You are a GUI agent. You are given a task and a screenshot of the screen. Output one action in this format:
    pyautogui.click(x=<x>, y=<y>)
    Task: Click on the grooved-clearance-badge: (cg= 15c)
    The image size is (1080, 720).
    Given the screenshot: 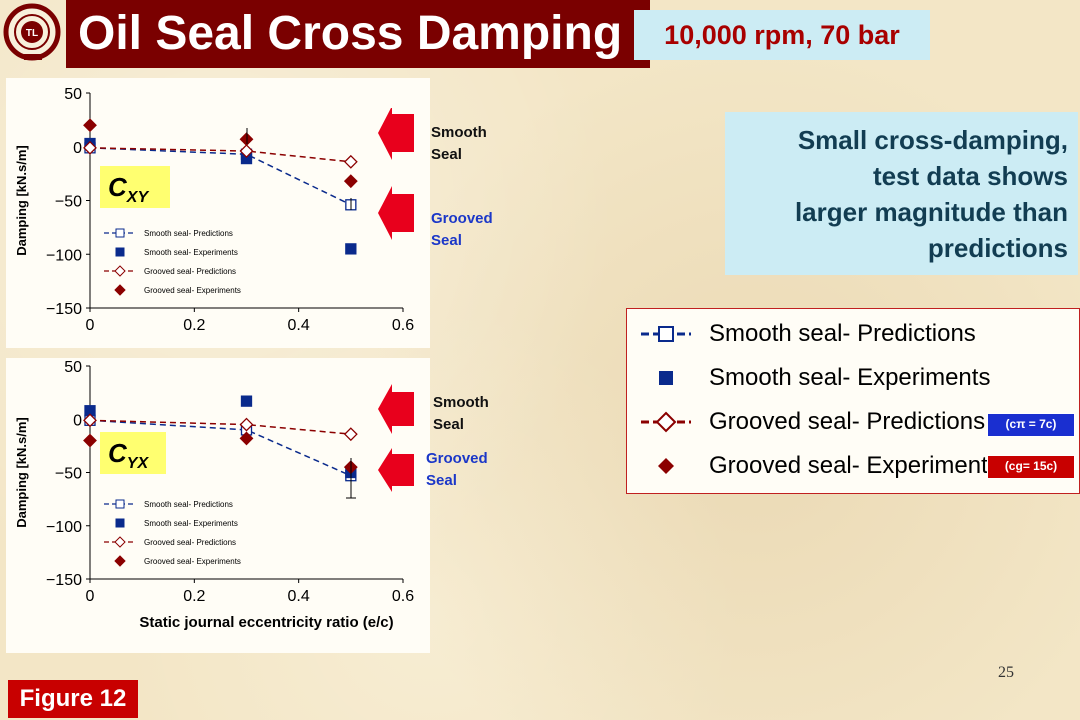 What is the action you would take?
    pyautogui.click(x=1031, y=467)
    